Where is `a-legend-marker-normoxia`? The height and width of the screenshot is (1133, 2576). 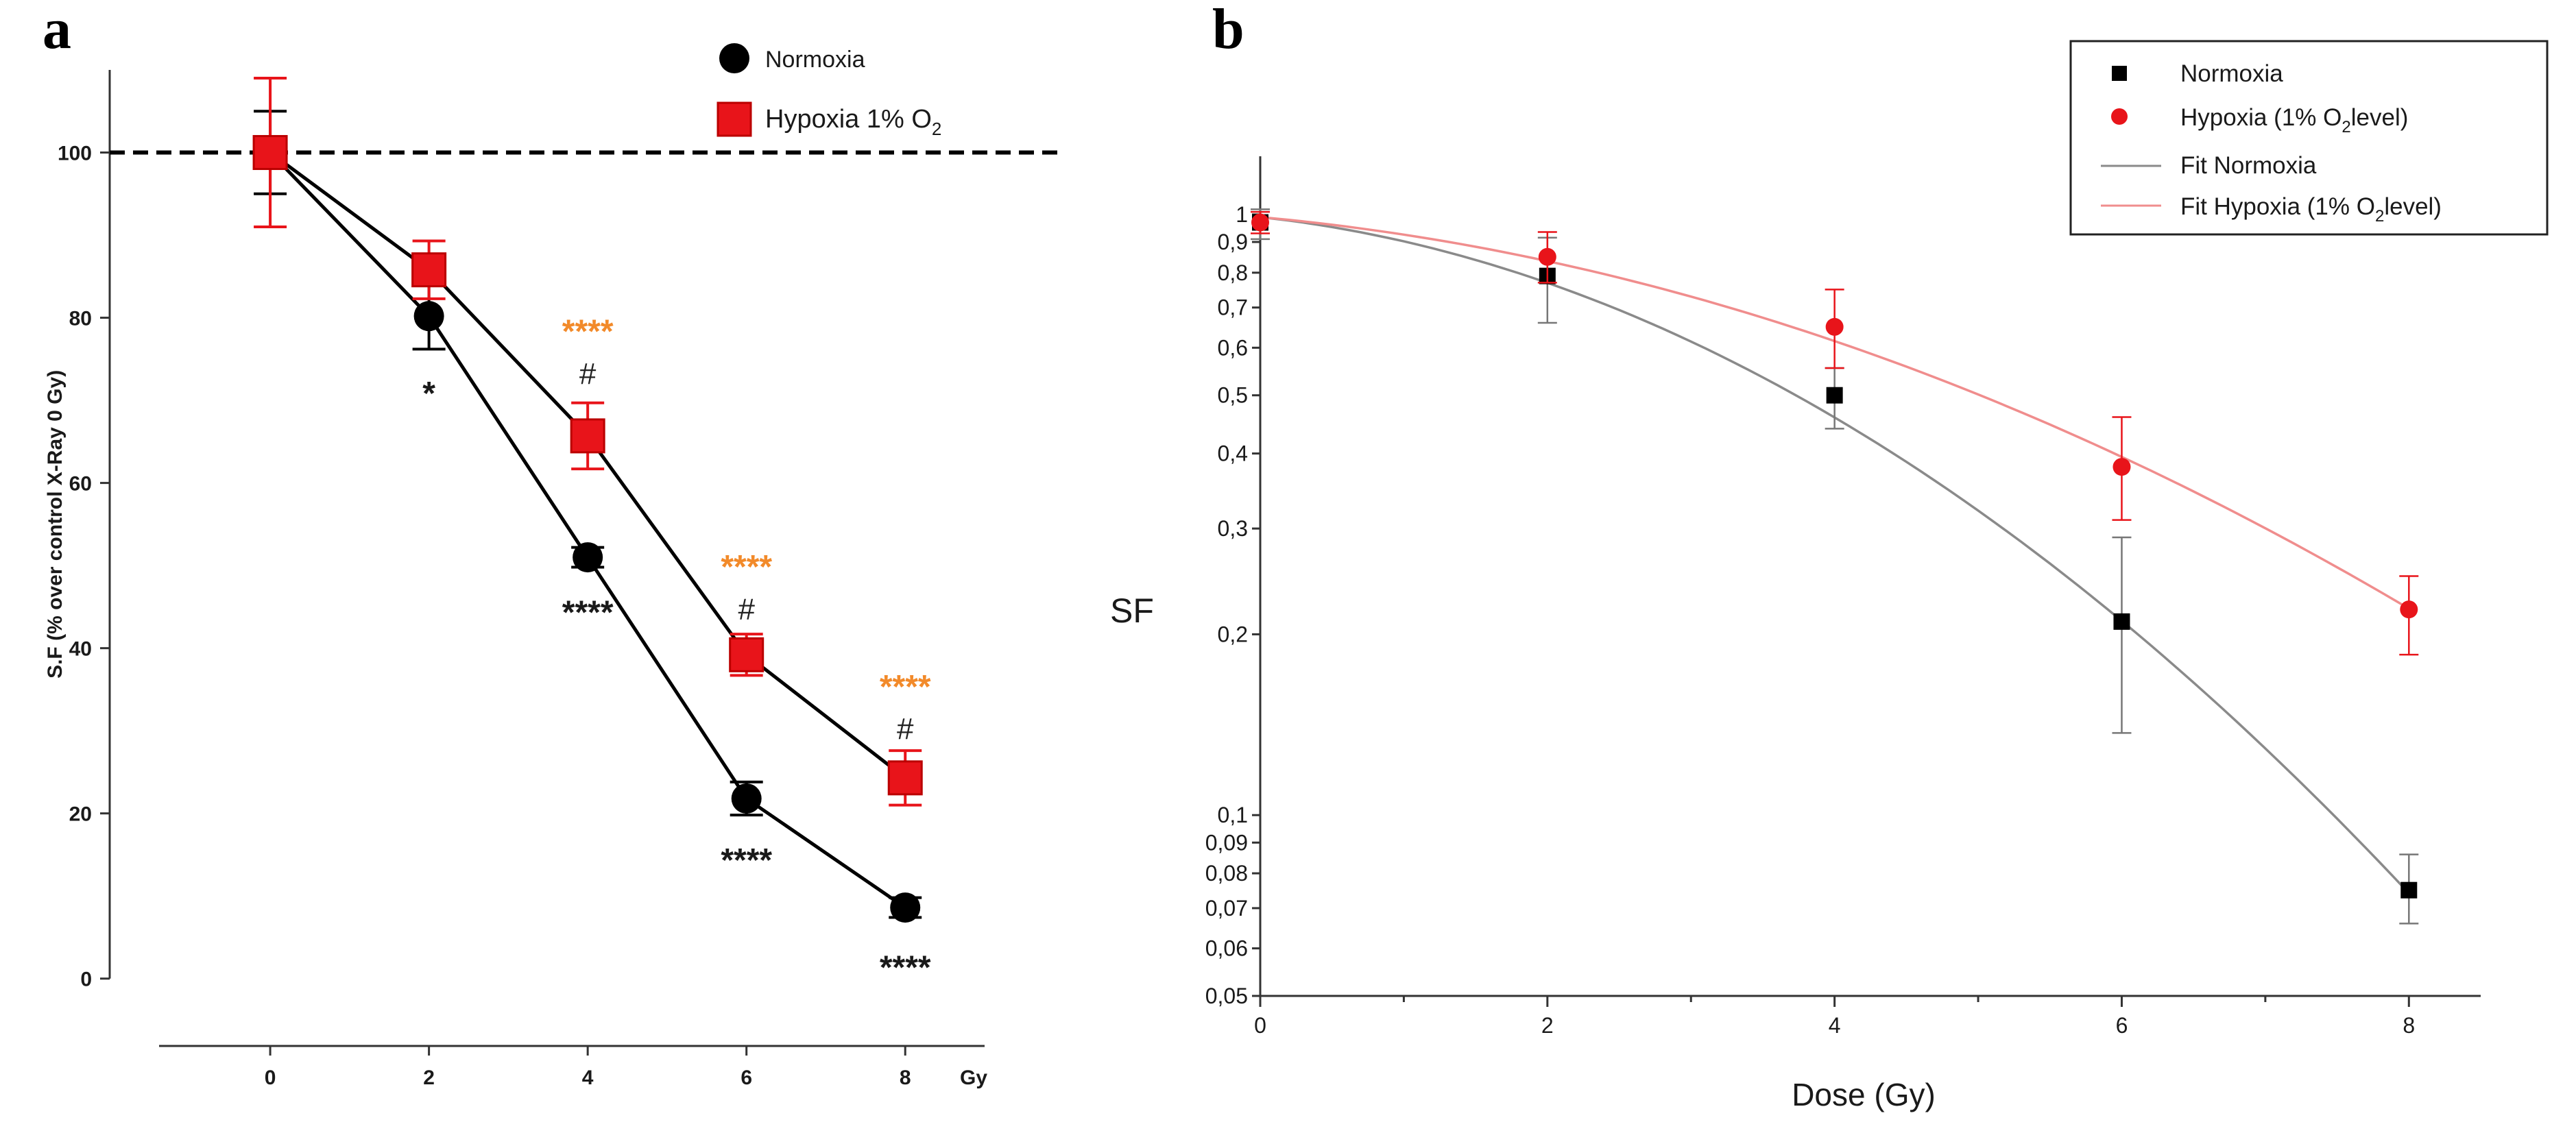 a-legend-marker-normoxia is located at coordinates (734, 58).